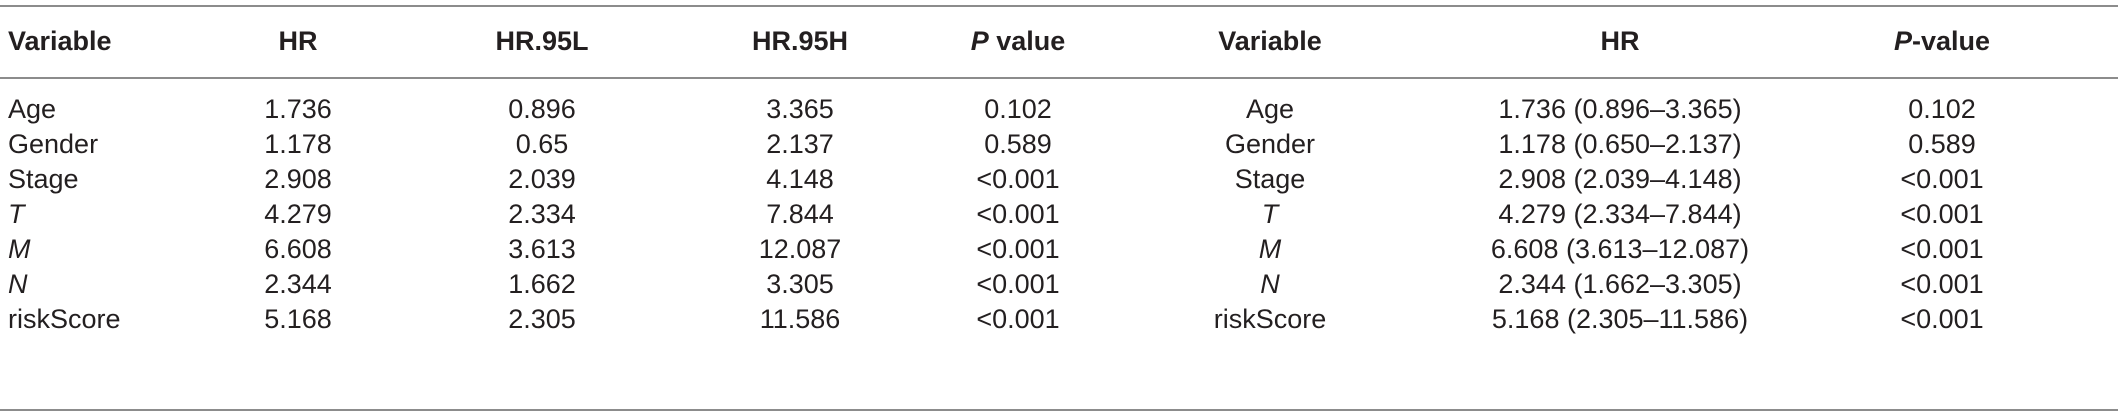 The image size is (2118, 417). I want to click on cell-hr95l: 1.662, so click(542, 284).